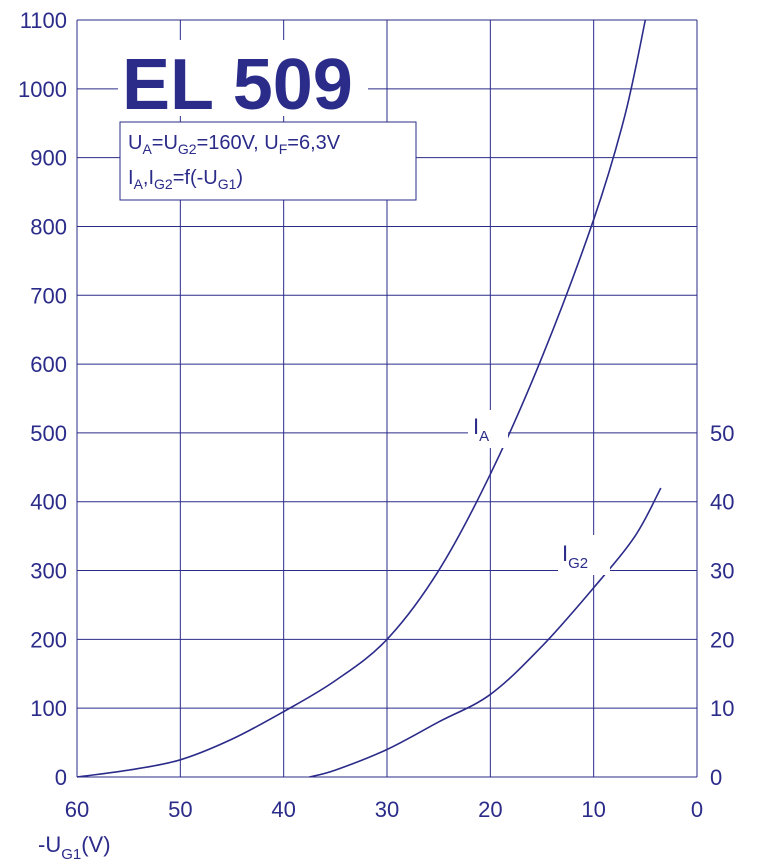  What do you see at coordinates (180, 809) in the screenshot?
I see `x-tick-label: 50` at bounding box center [180, 809].